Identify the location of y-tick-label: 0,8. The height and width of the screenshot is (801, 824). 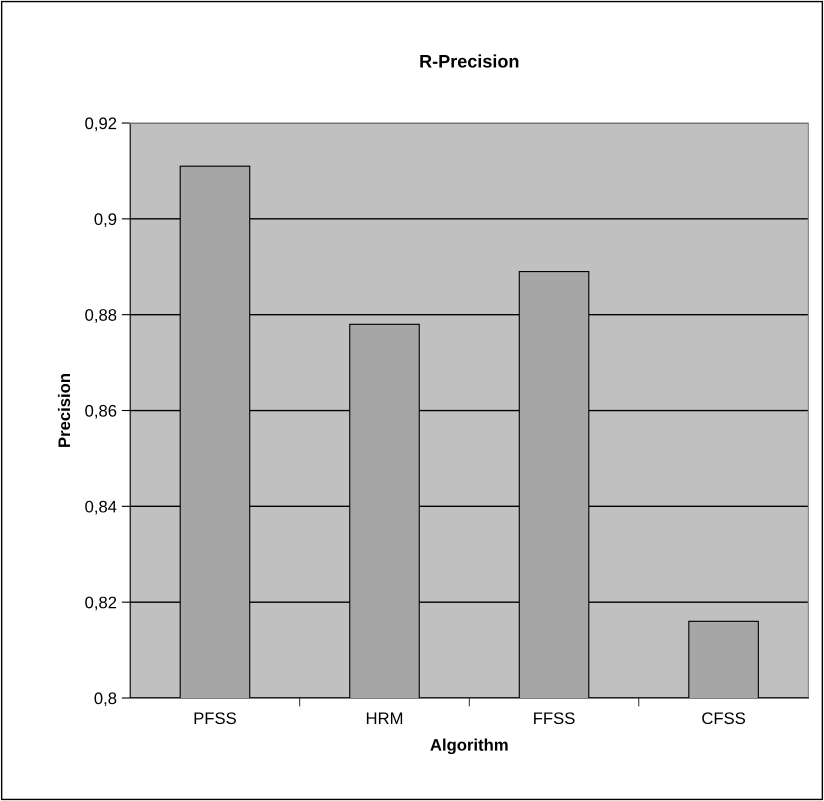
(105, 699).